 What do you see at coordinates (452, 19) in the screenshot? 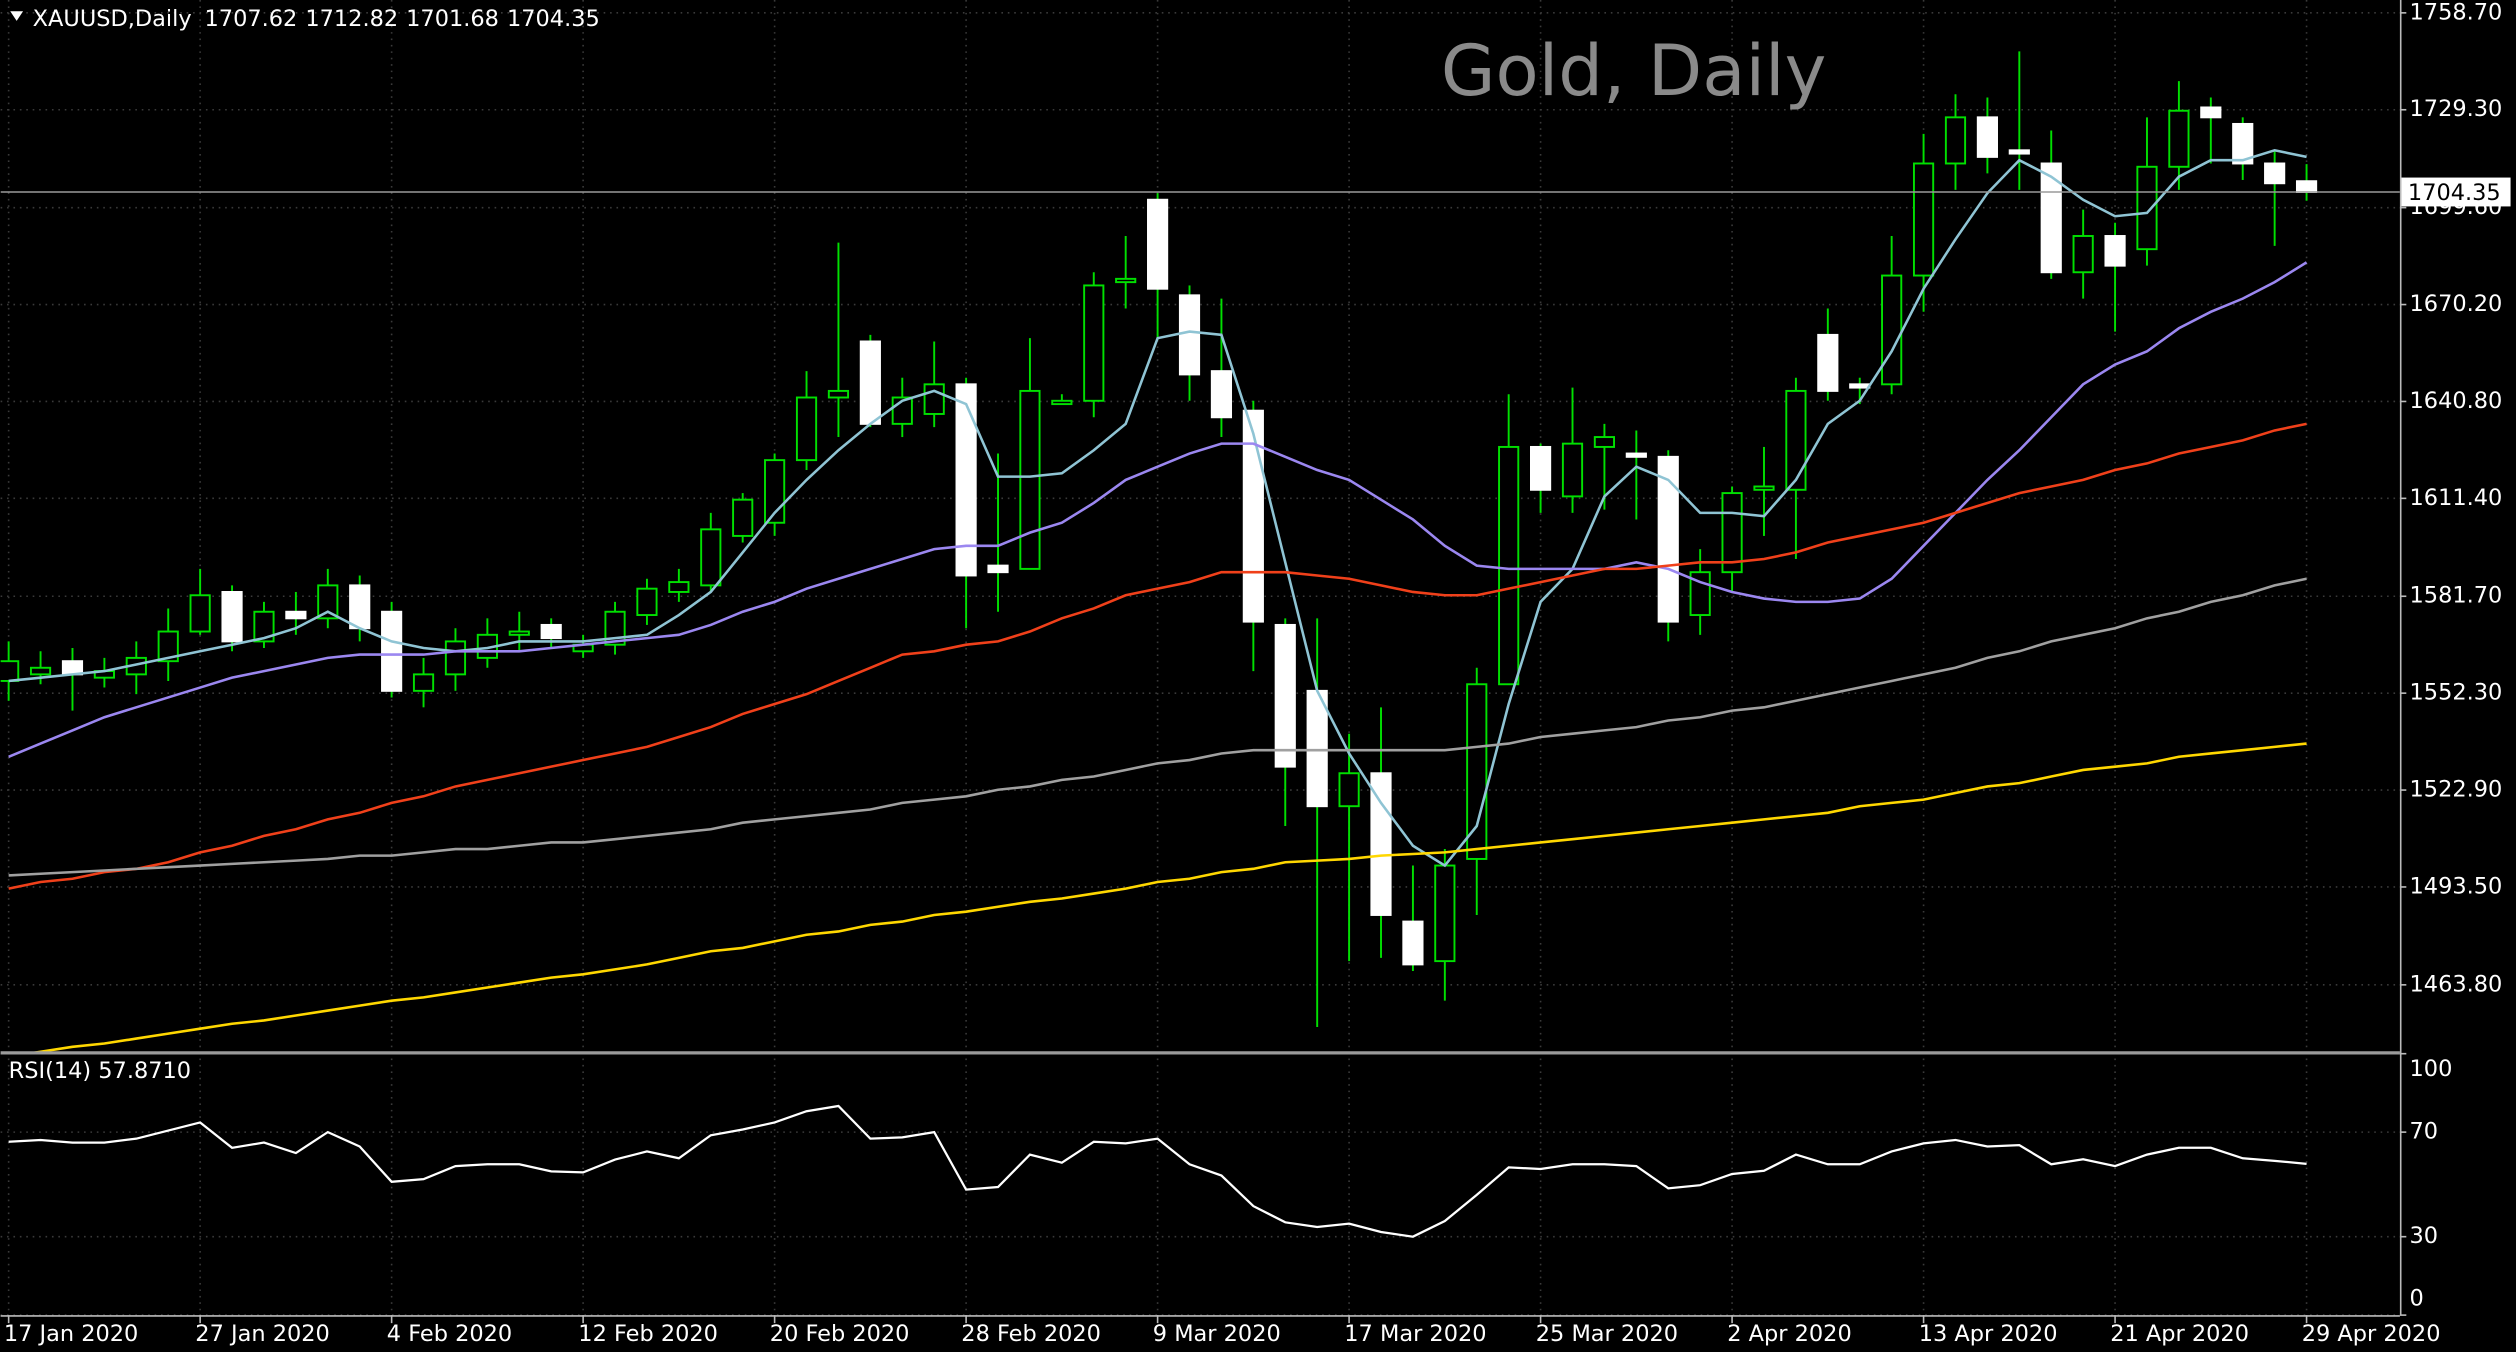
I see `low-value: 1701.68` at bounding box center [452, 19].